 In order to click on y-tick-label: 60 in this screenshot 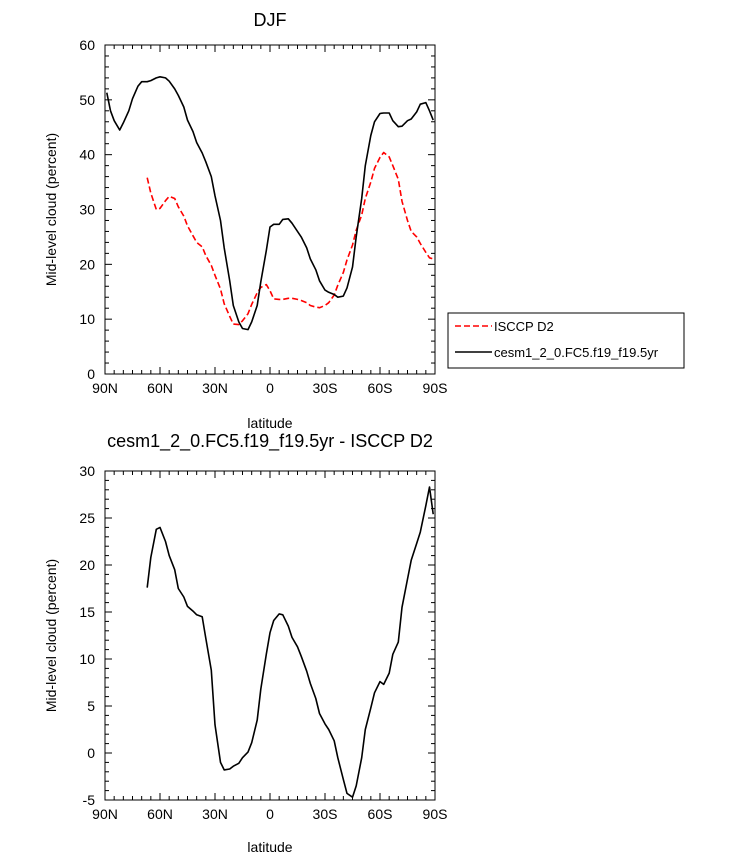, I will do `click(87, 45)`.